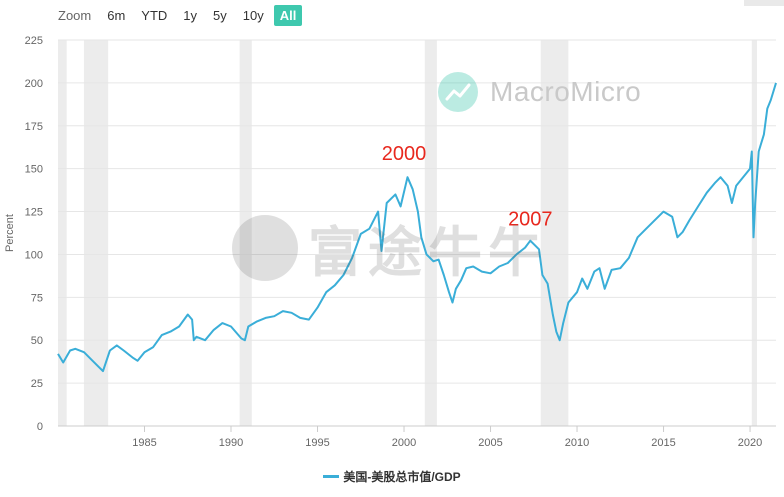  What do you see at coordinates (331, 476) in the screenshot?
I see `legend-swatch` at bounding box center [331, 476].